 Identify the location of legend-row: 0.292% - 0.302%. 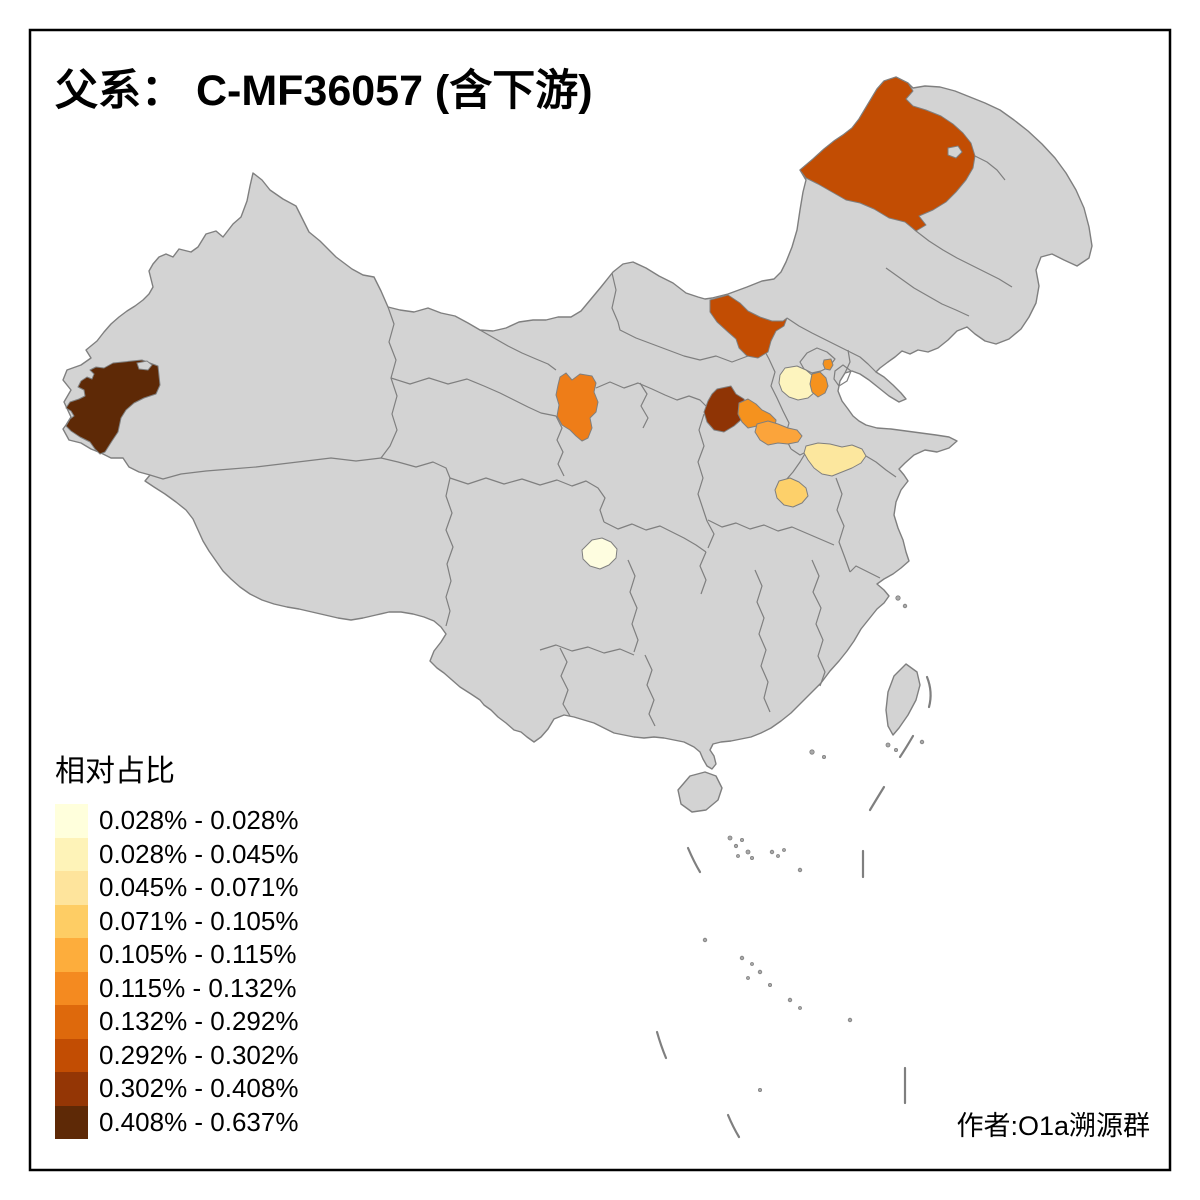
(177, 1055).